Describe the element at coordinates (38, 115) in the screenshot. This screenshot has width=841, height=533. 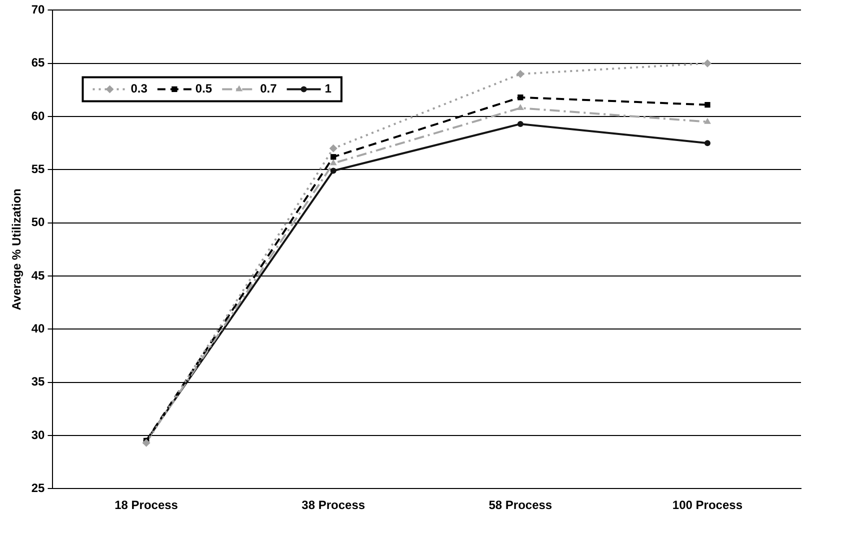
I see `y-tick-label: 60` at that location.